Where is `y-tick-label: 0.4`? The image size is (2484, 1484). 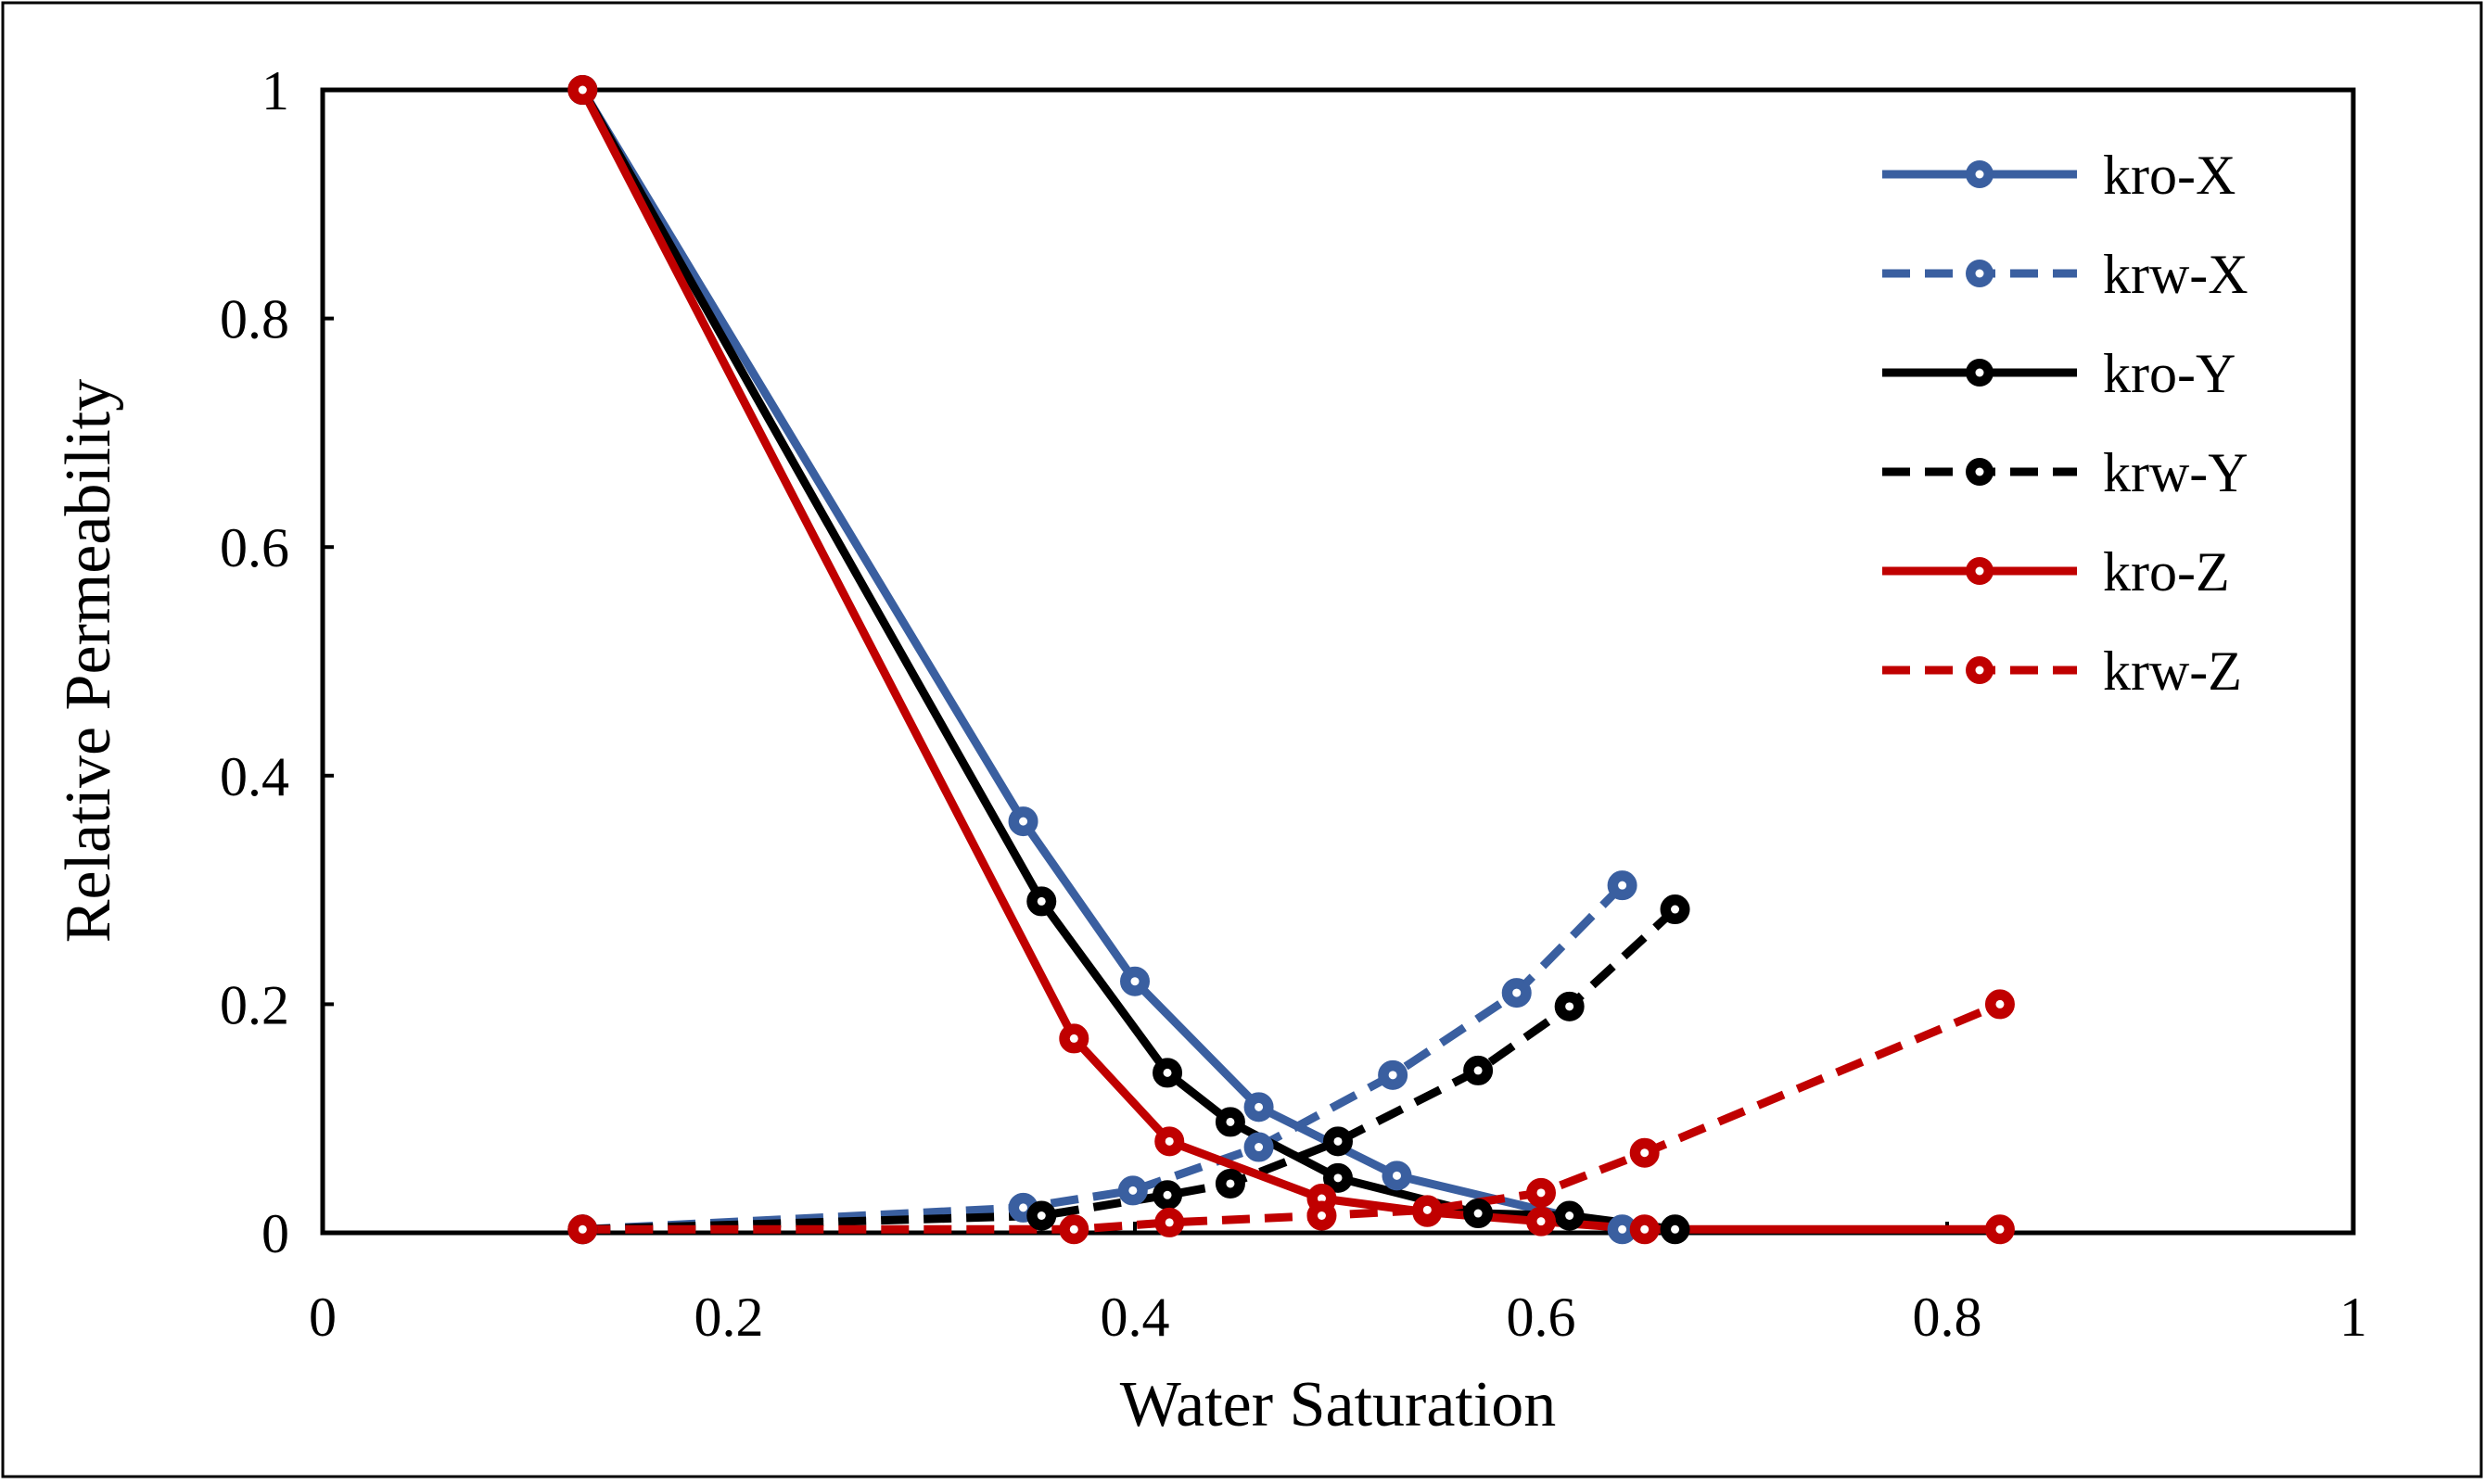
y-tick-label: 0.4 is located at coordinates (254, 777).